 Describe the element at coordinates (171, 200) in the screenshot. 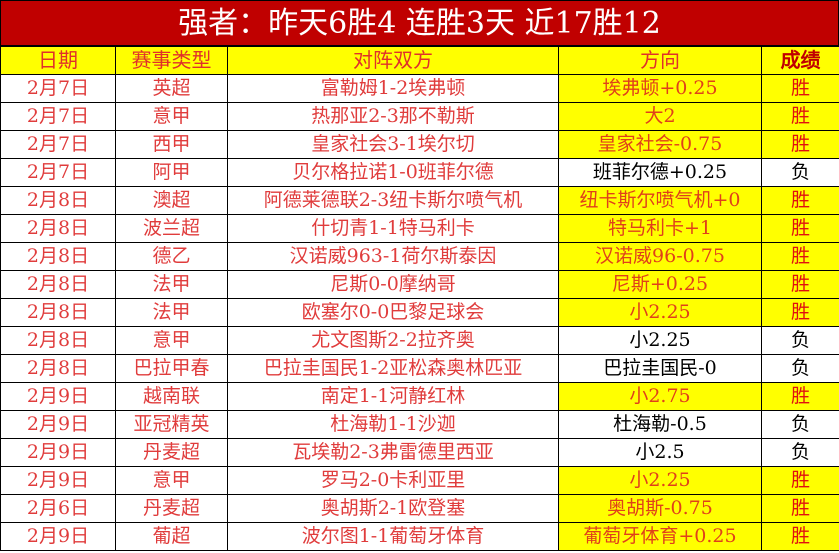

I see `league-cell: 澳超` at that location.